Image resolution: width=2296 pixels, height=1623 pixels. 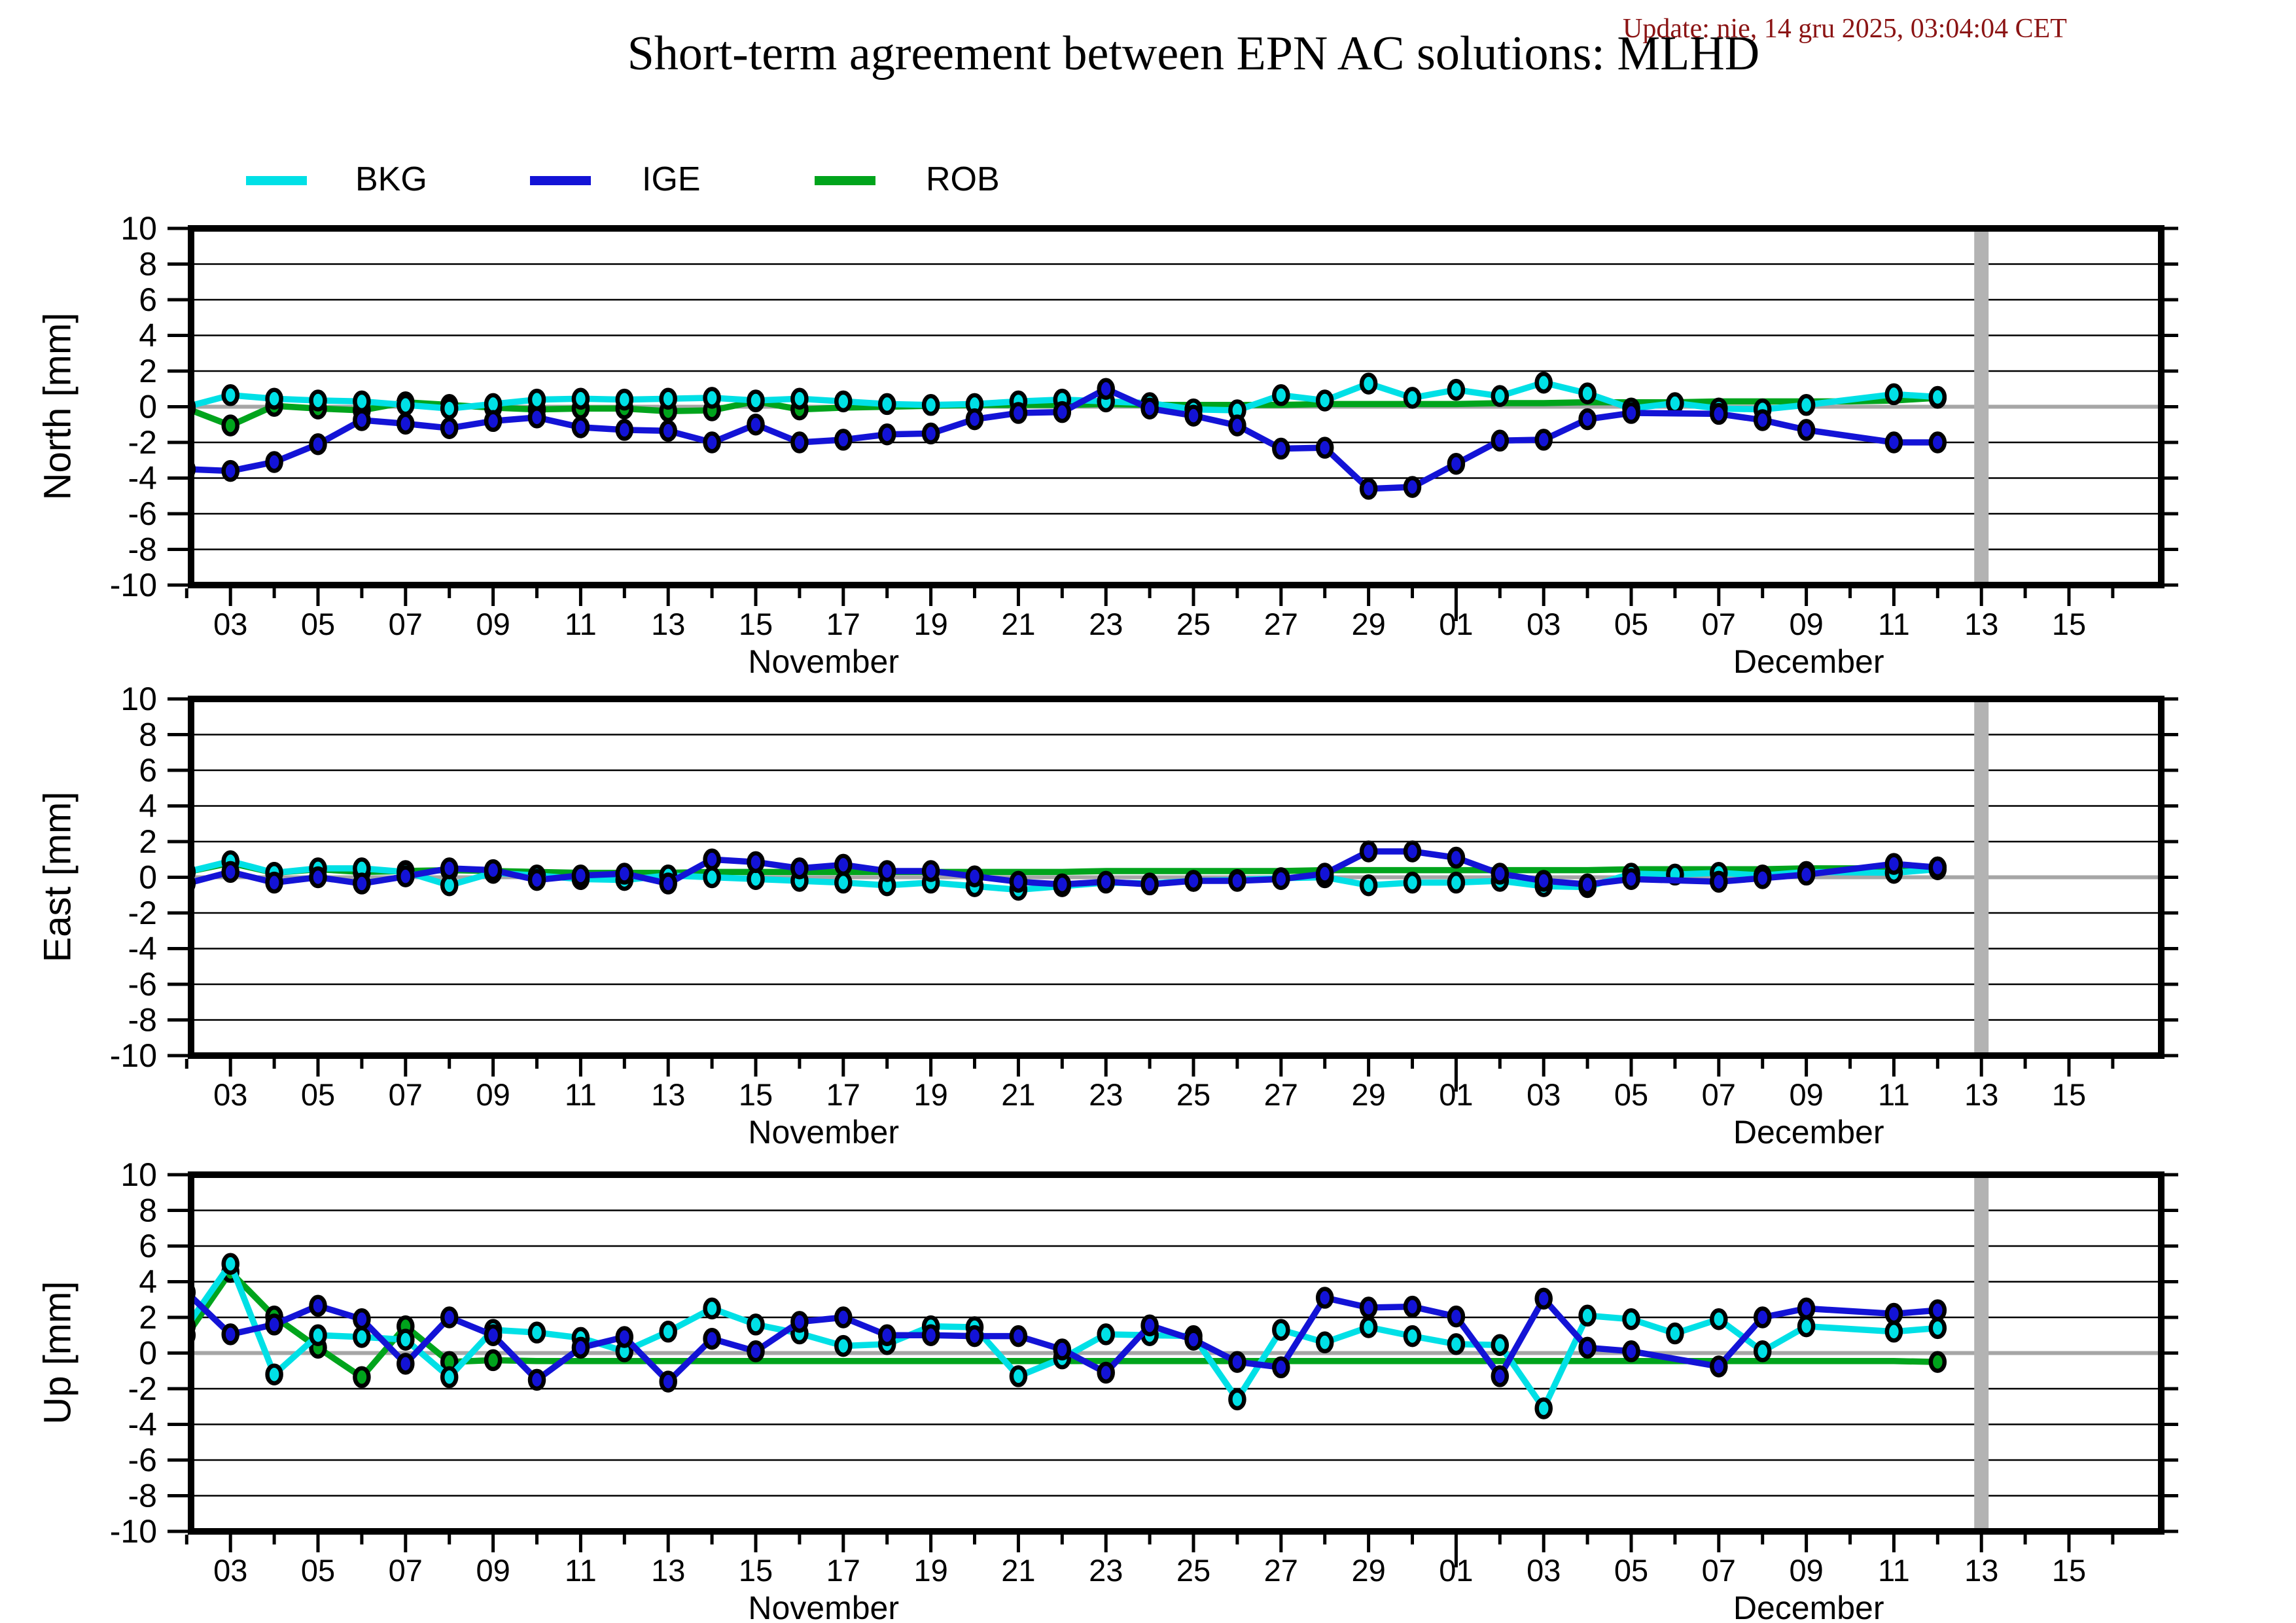 I want to click on y-tick-label: -10, so click(x=133, y=1531).